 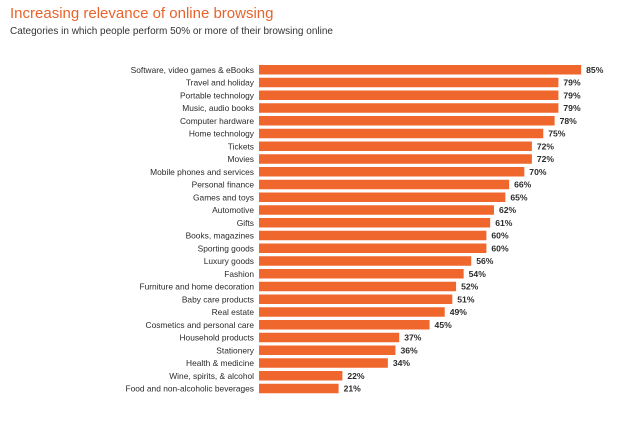 What do you see at coordinates (202, 172) in the screenshot?
I see `category-label: Mobile phones and services` at bounding box center [202, 172].